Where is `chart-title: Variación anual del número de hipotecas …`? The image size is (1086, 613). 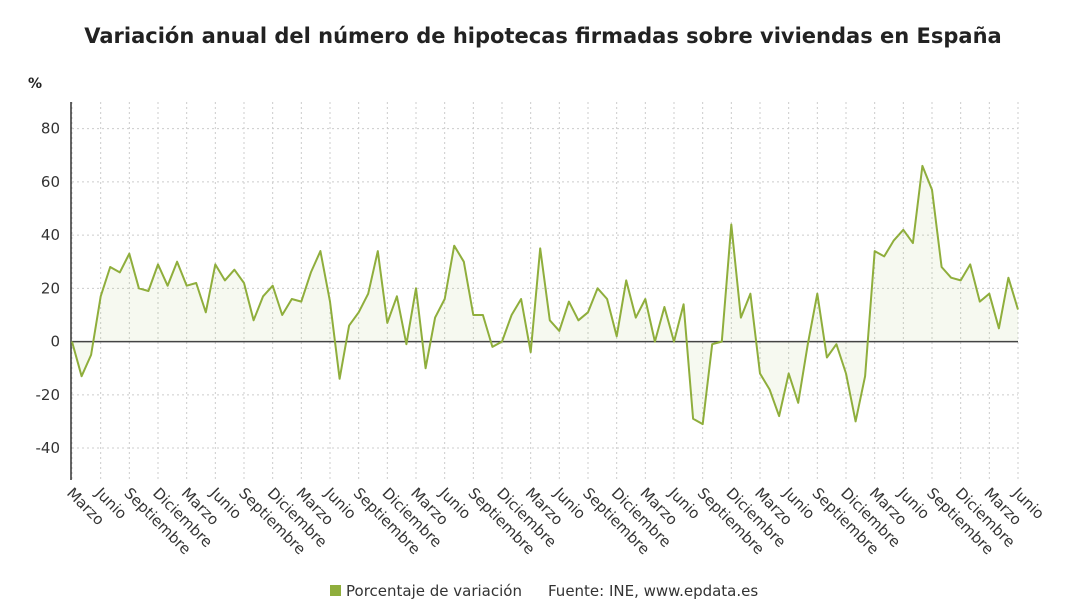 chart-title: Variación anual del número de hipotecas … is located at coordinates (542, 36).